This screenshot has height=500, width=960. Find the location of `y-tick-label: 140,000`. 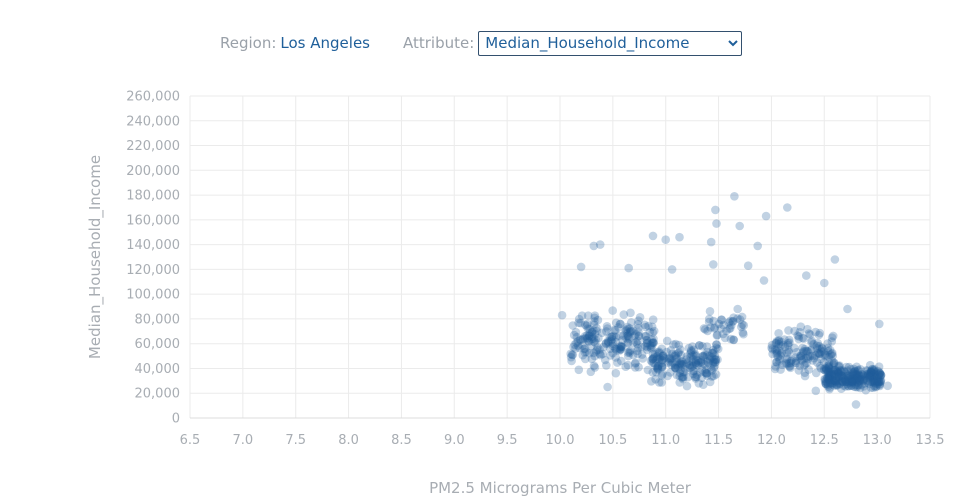

y-tick-label: 140,000 is located at coordinates (153, 245).